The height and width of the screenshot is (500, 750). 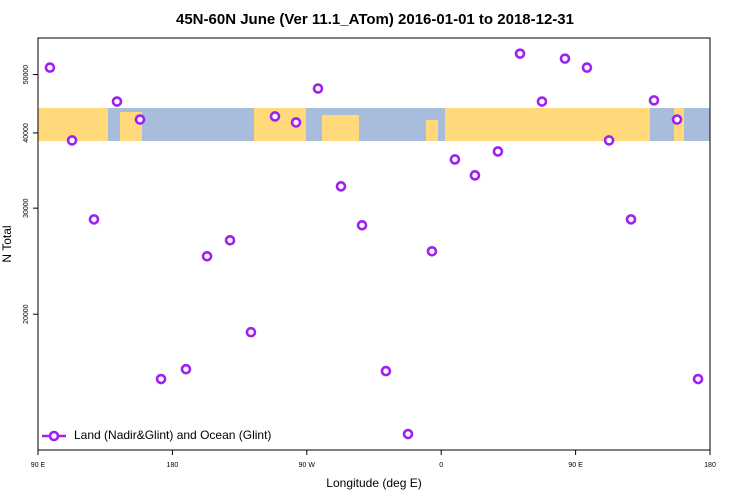 What do you see at coordinates (26, 208) in the screenshot?
I see `y-tick-label: 30000` at bounding box center [26, 208].